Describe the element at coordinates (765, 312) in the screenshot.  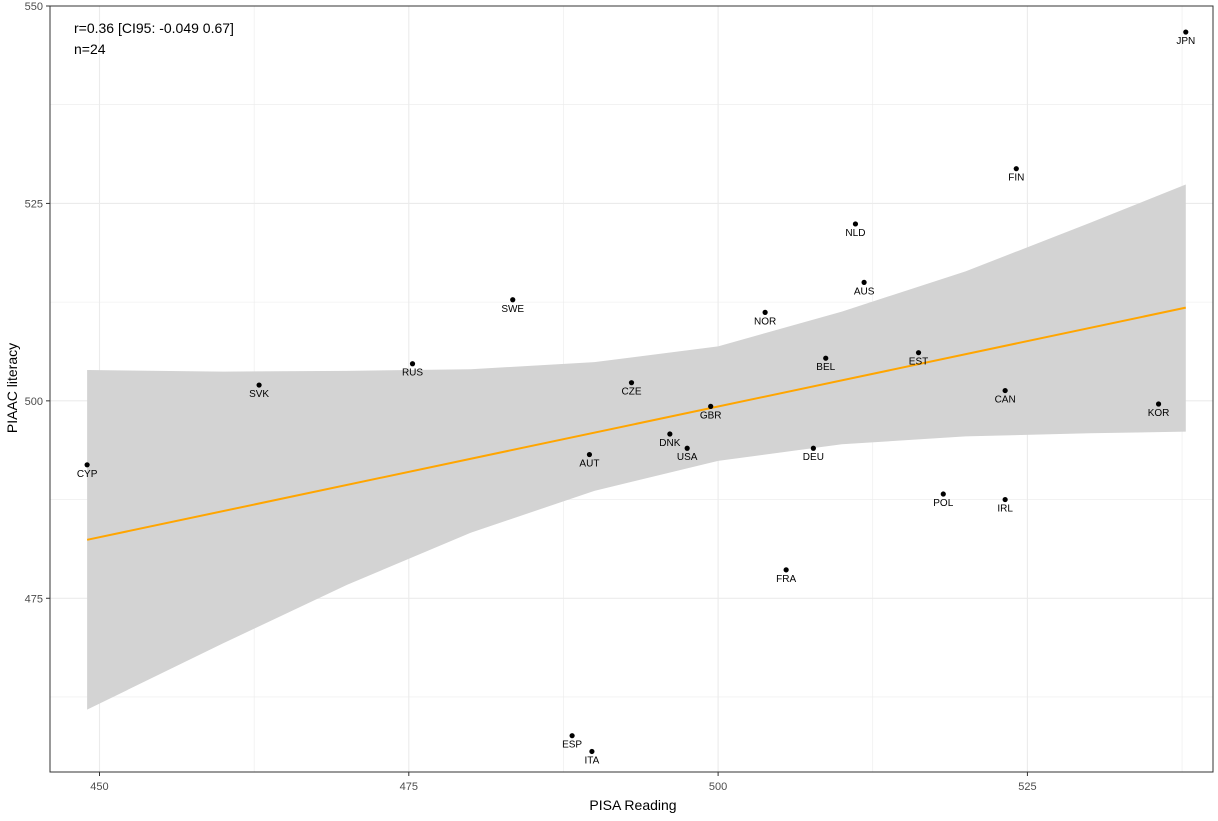
I see `point-nor` at that location.